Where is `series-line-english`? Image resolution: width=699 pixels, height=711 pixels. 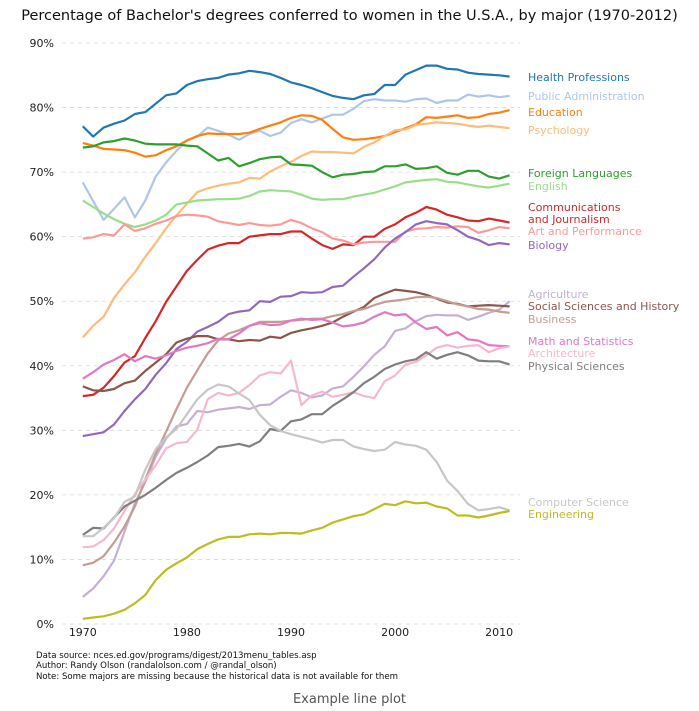 series-line-english is located at coordinates (296, 203).